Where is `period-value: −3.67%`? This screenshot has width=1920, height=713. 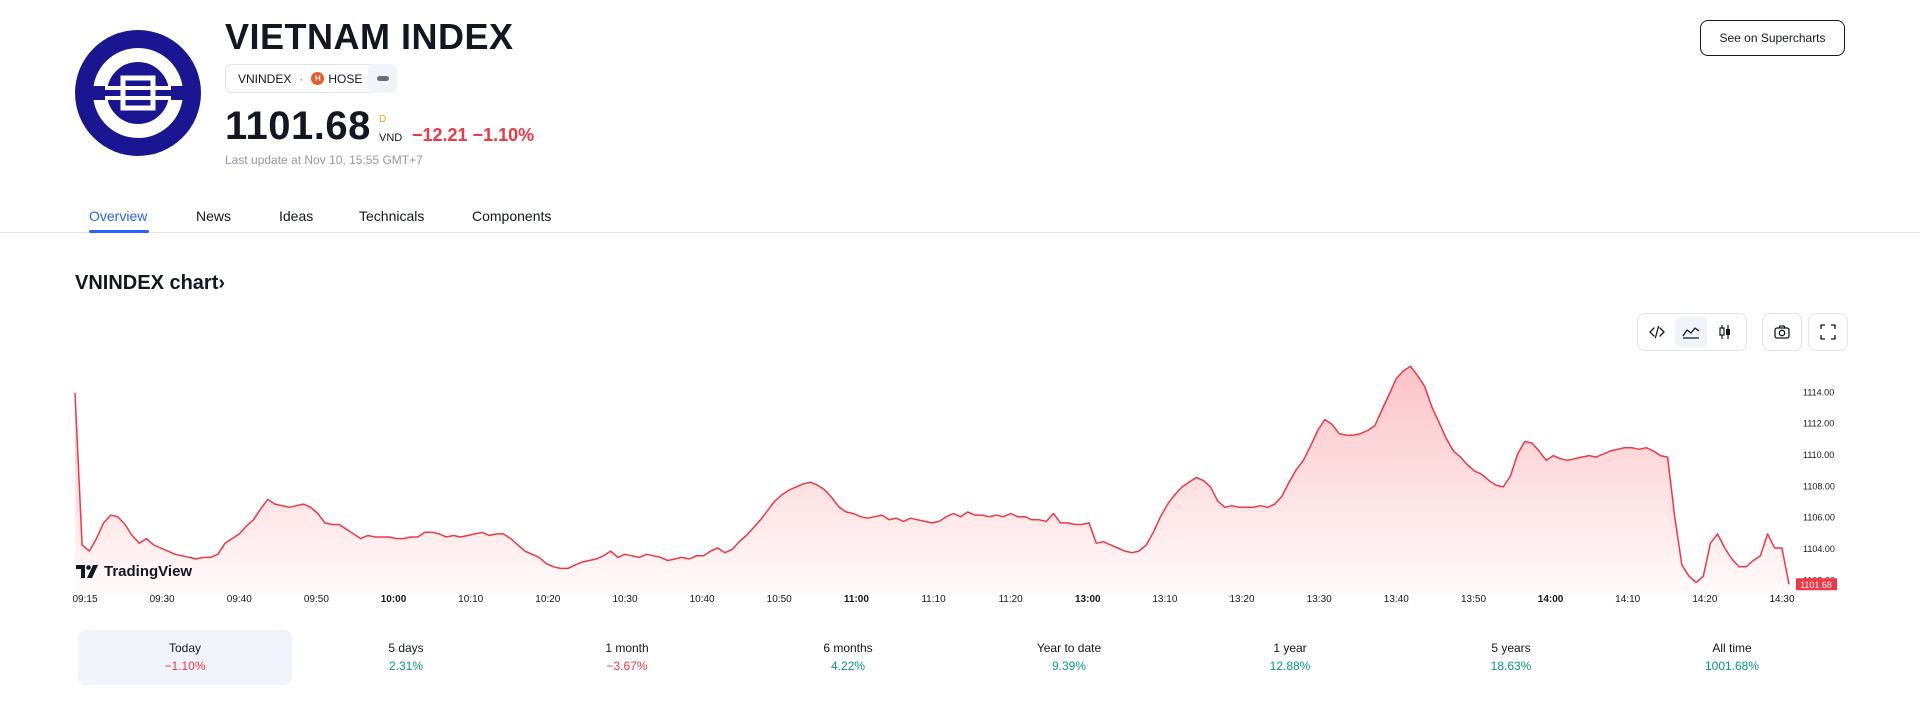
period-value: −3.67% is located at coordinates (627, 666).